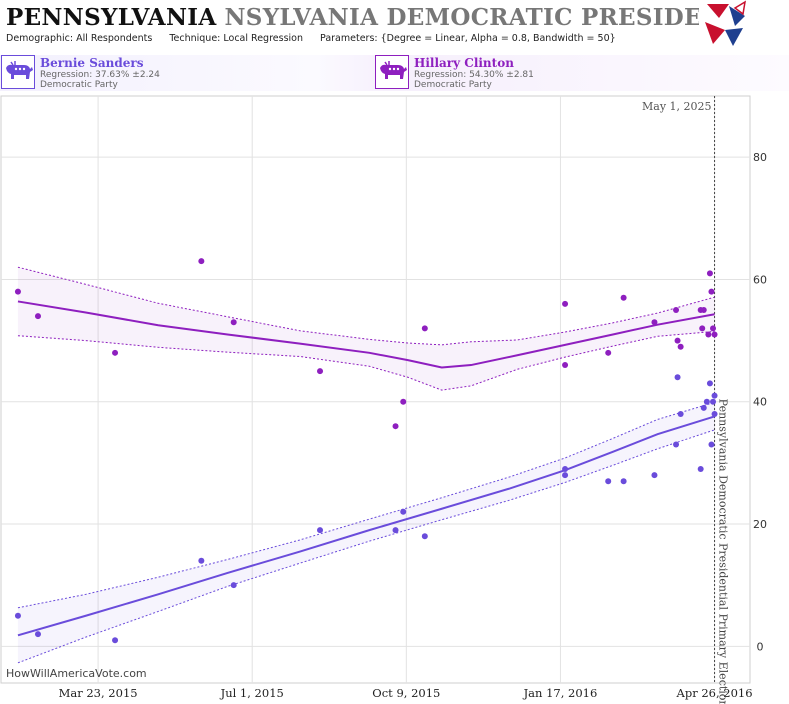 The height and width of the screenshot is (704, 789). I want to click on confidence-upper, so click(366, 306).